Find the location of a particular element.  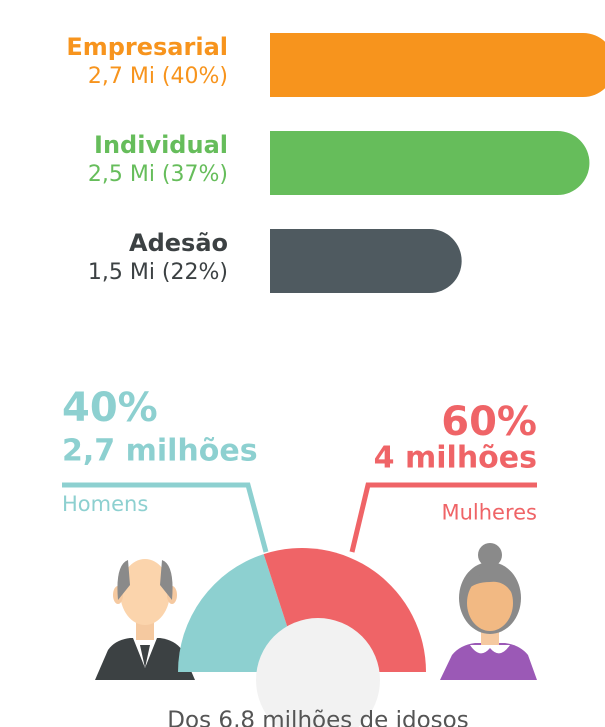

amount-label: 2,7 milhões is located at coordinates (160, 451).